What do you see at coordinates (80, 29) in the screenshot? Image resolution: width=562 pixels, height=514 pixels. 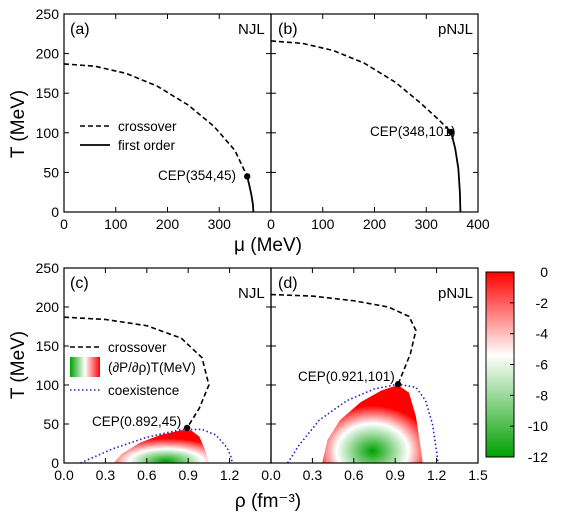 I see `panel-tag: (a)` at bounding box center [80, 29].